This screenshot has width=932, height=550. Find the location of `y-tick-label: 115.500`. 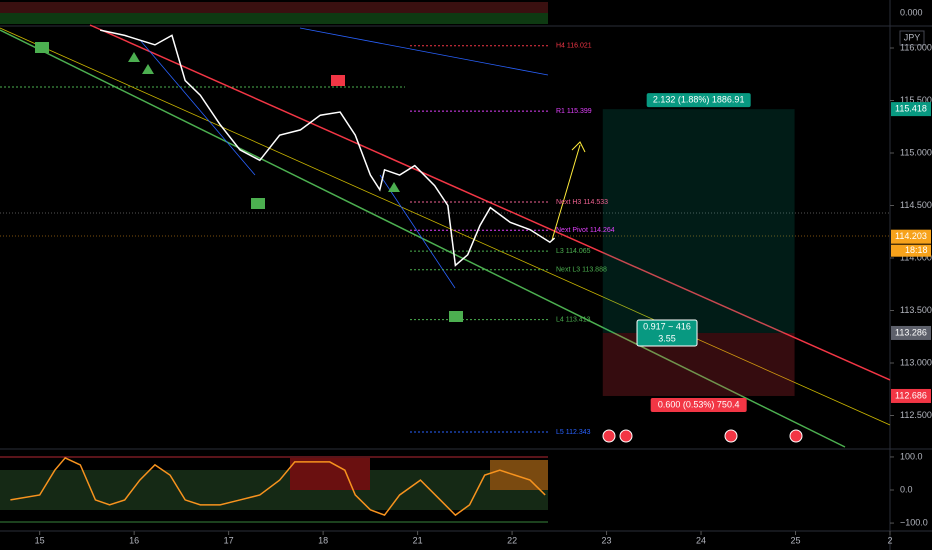

y-tick-label: 115.500 is located at coordinates (916, 100).